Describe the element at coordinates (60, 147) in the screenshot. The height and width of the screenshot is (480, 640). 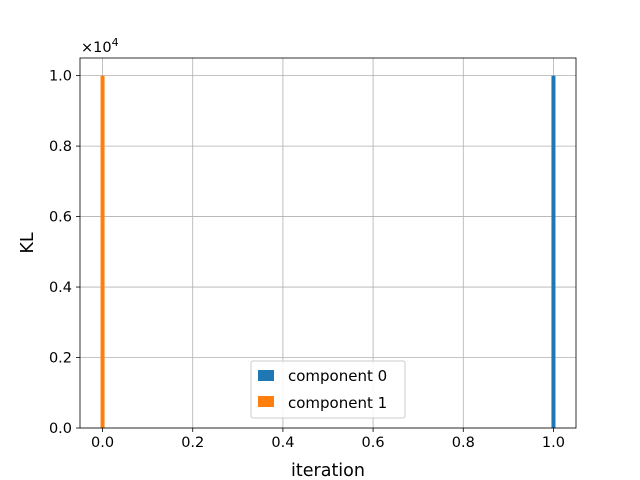
I see `y-tick-label: 0.8` at that location.